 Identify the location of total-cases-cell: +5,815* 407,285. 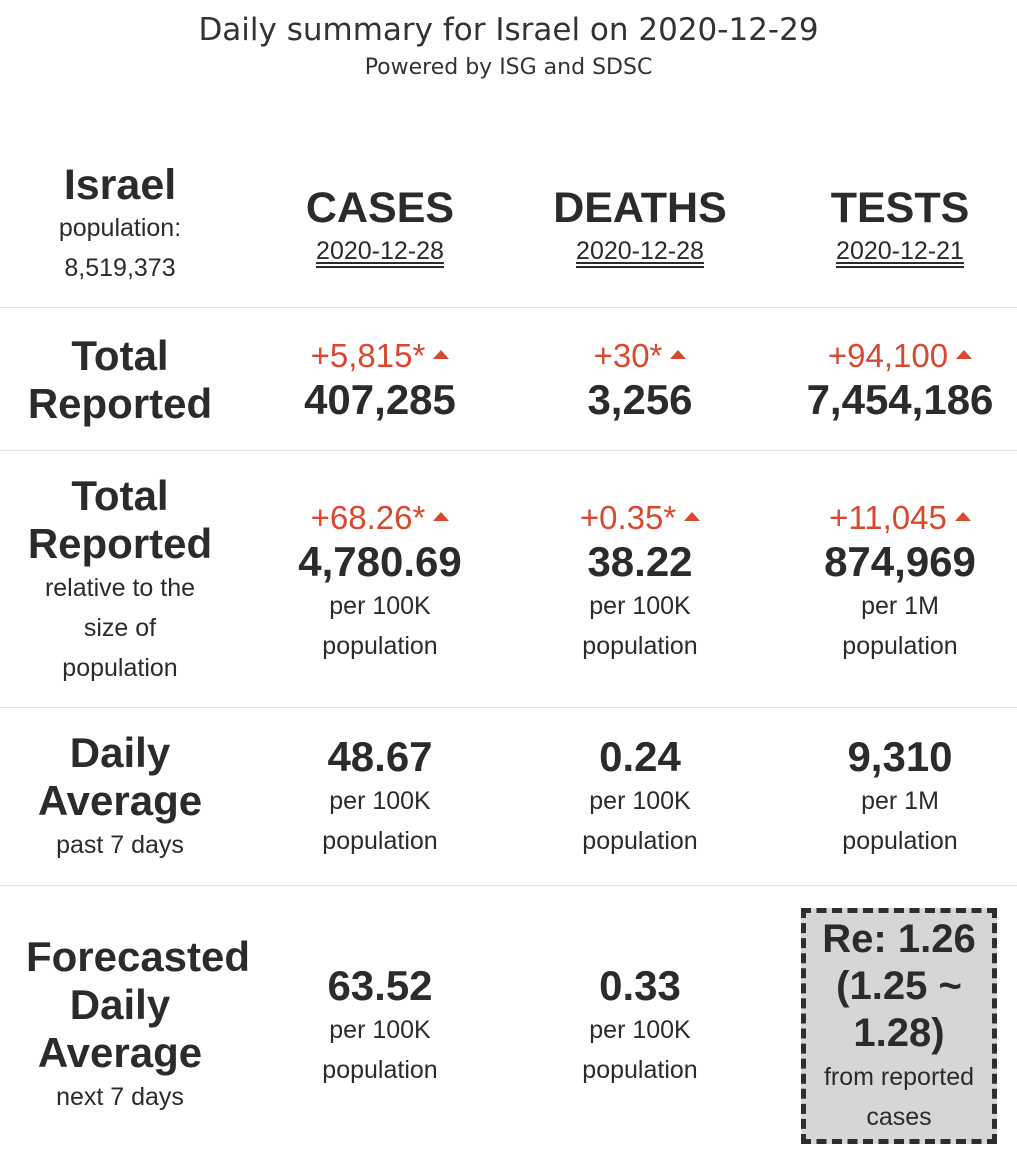
(380, 380).